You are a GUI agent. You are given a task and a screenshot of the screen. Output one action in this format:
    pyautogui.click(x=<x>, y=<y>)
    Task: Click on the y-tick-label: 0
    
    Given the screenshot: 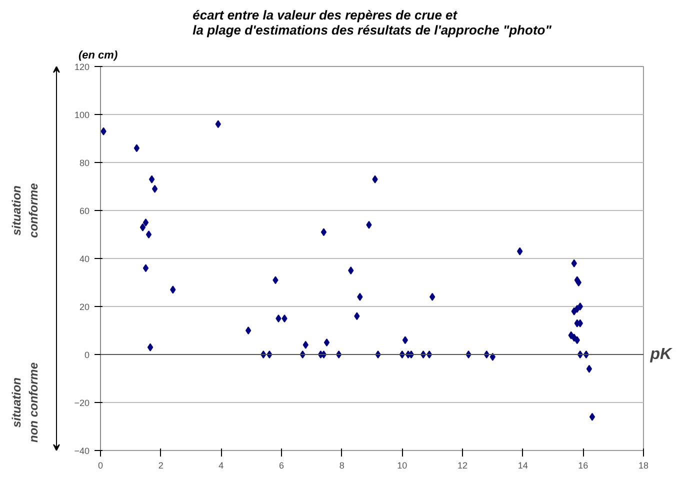 What is the action you would take?
    pyautogui.click(x=87, y=355)
    